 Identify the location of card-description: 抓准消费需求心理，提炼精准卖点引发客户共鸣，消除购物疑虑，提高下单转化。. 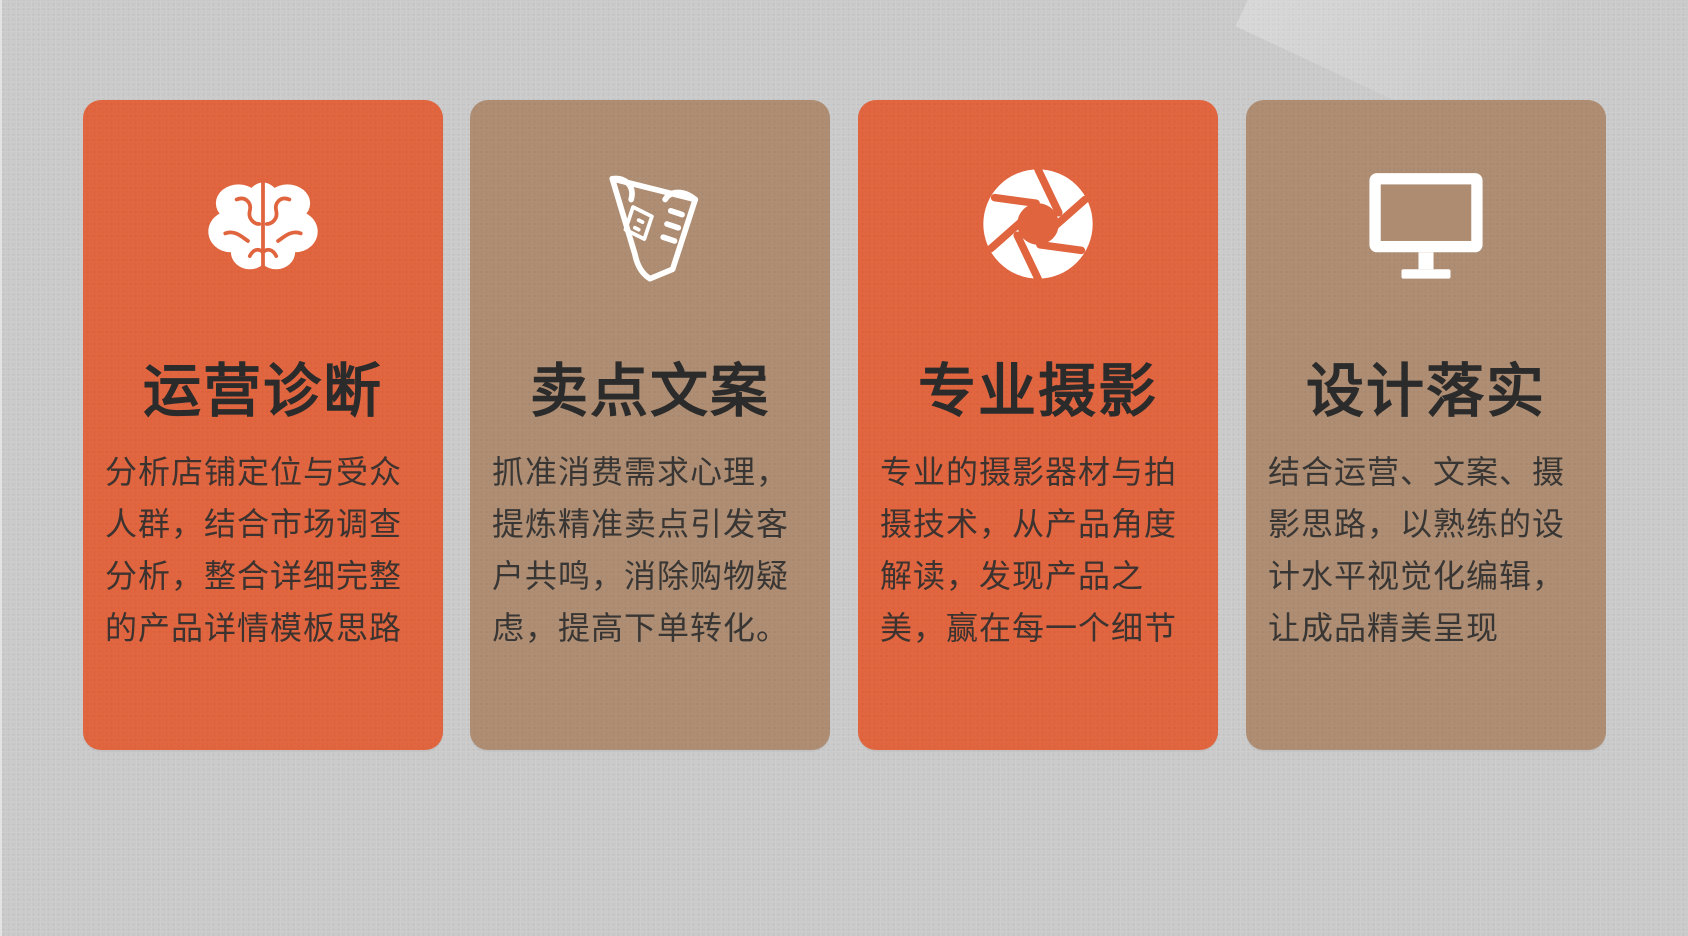
(641, 550).